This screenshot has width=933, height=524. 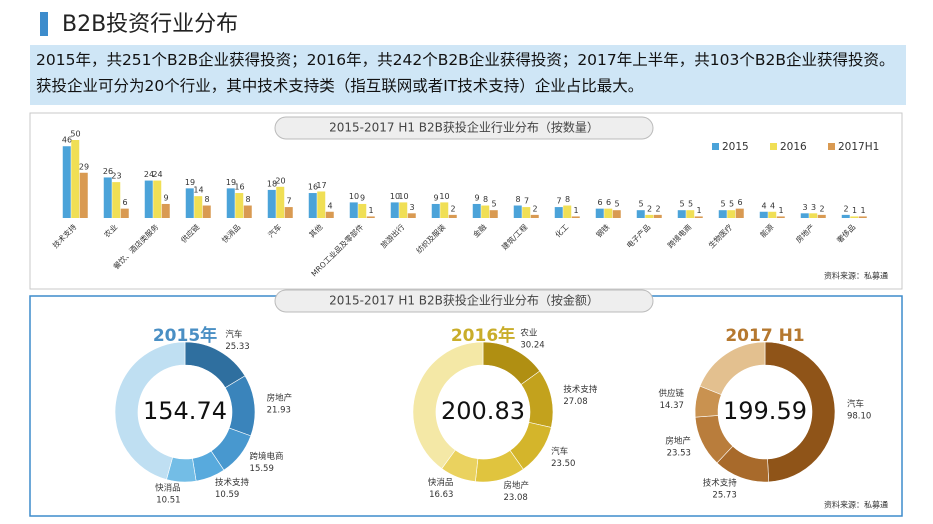 What do you see at coordinates (116, 176) in the screenshot?
I see `data-label: 23` at bounding box center [116, 176].